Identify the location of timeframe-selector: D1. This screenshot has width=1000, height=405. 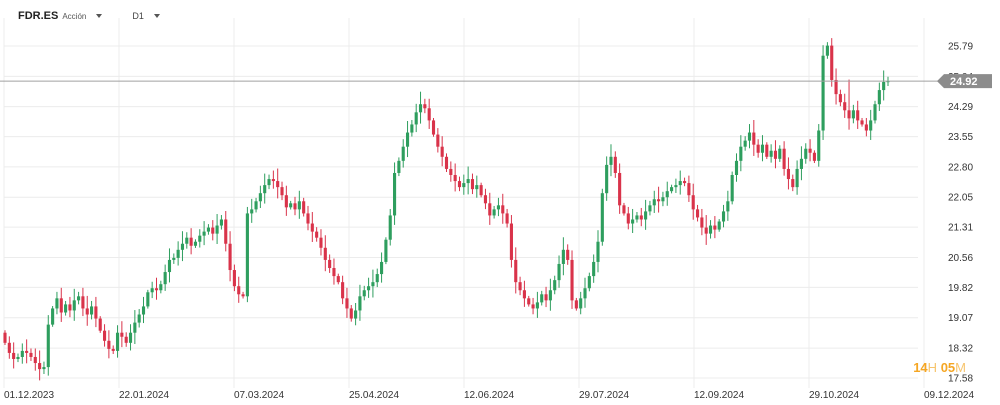
(138, 16).